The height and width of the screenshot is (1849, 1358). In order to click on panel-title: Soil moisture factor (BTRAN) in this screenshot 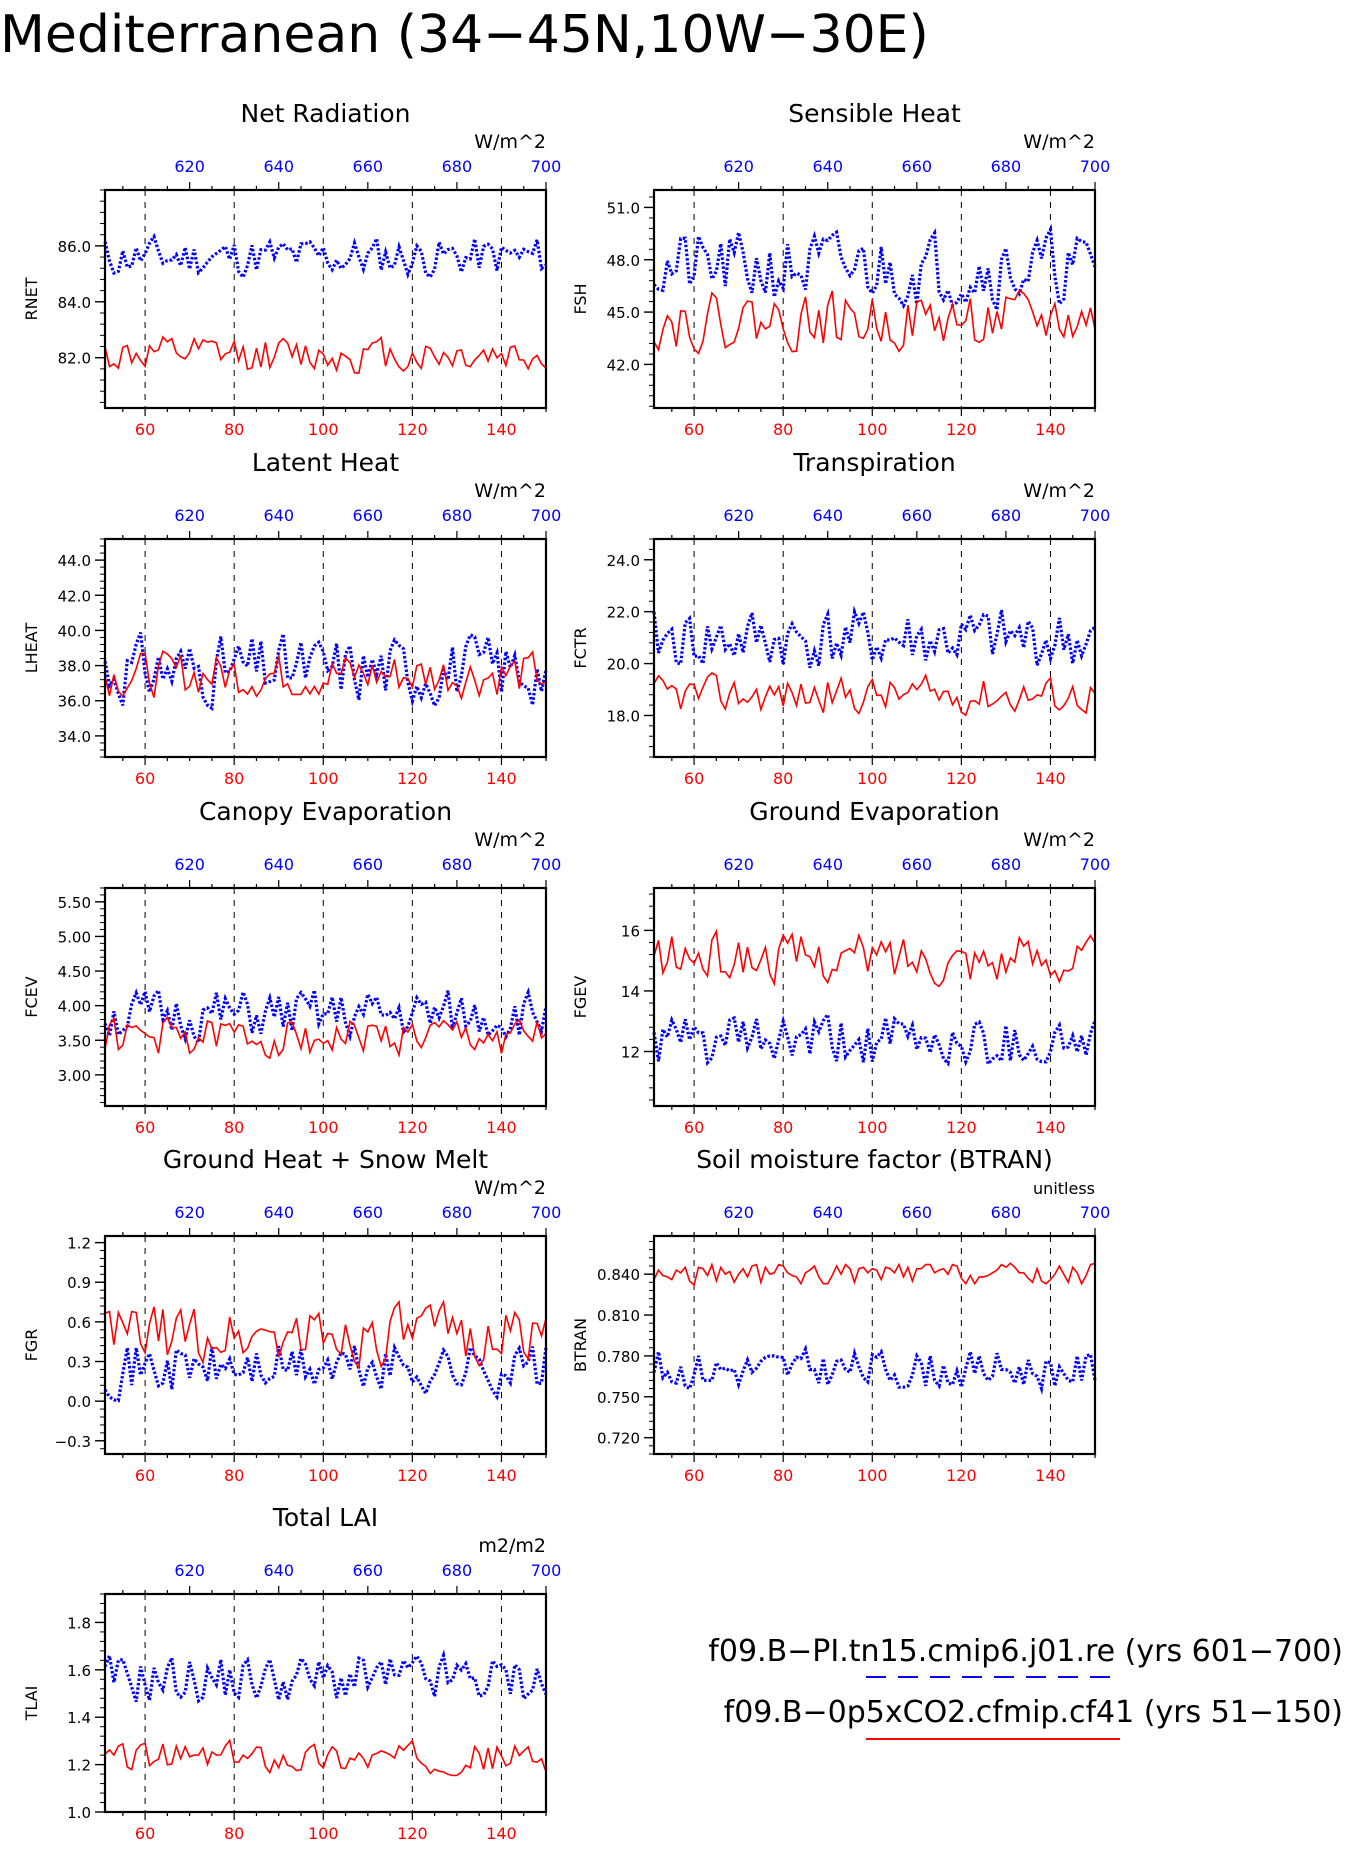, I will do `click(874, 1159)`.